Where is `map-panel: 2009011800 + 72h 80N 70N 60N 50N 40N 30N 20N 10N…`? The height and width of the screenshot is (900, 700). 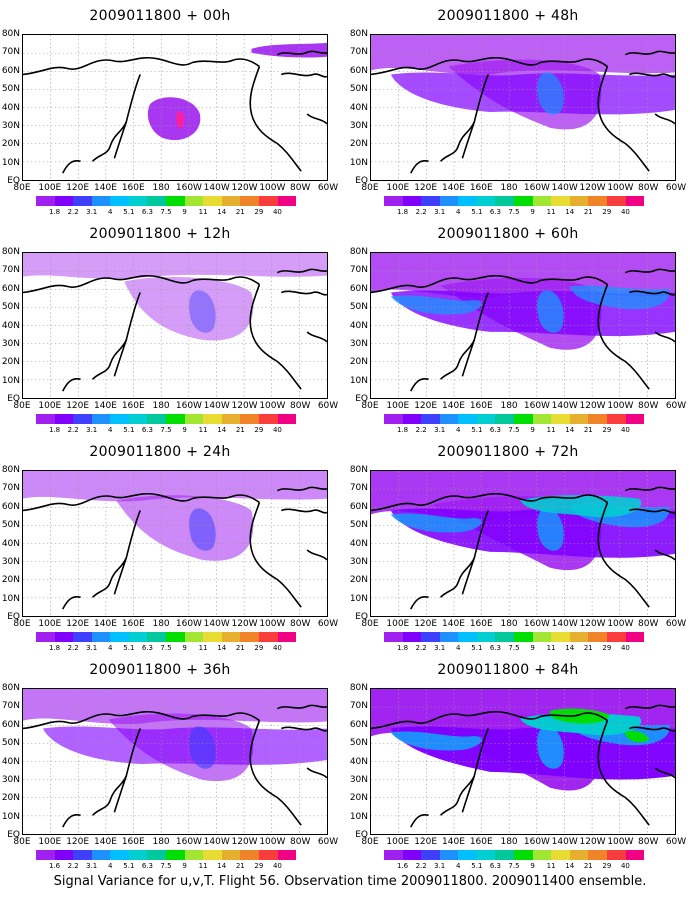 map-panel: 2009011800 + 72h 80N 70N 60N 50N 40N 30N 20N 10N… is located at coordinates (517, 551).